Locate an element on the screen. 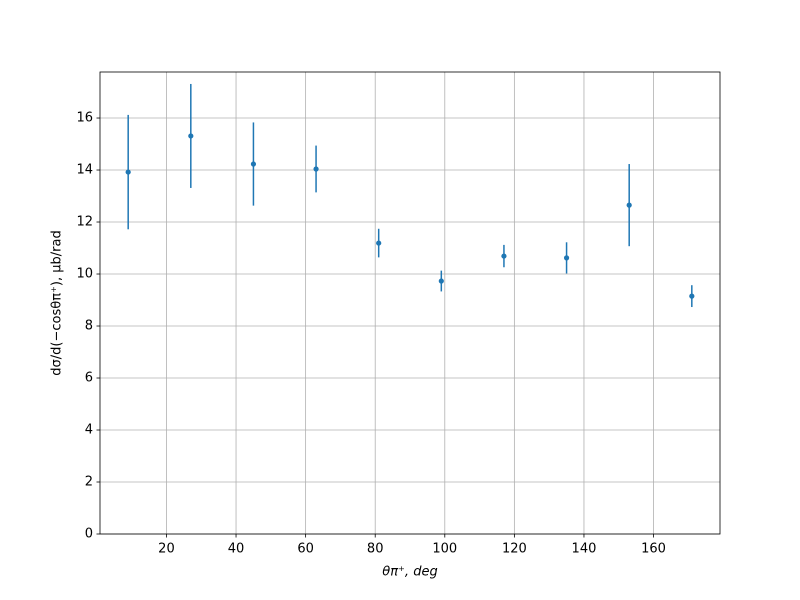  x-tick-label: 40 is located at coordinates (236, 549).